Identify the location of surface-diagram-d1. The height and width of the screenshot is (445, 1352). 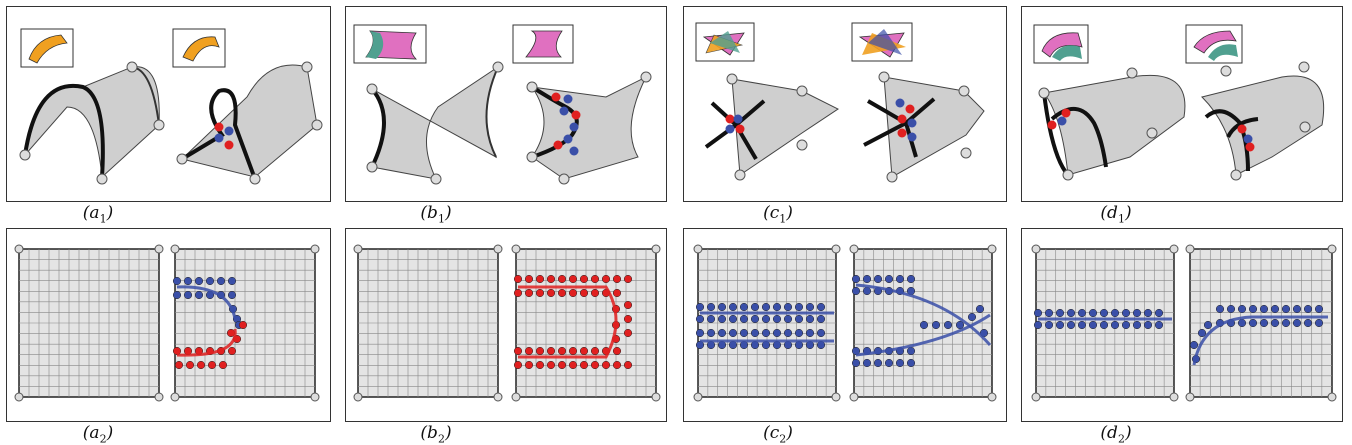
(1179, 102).